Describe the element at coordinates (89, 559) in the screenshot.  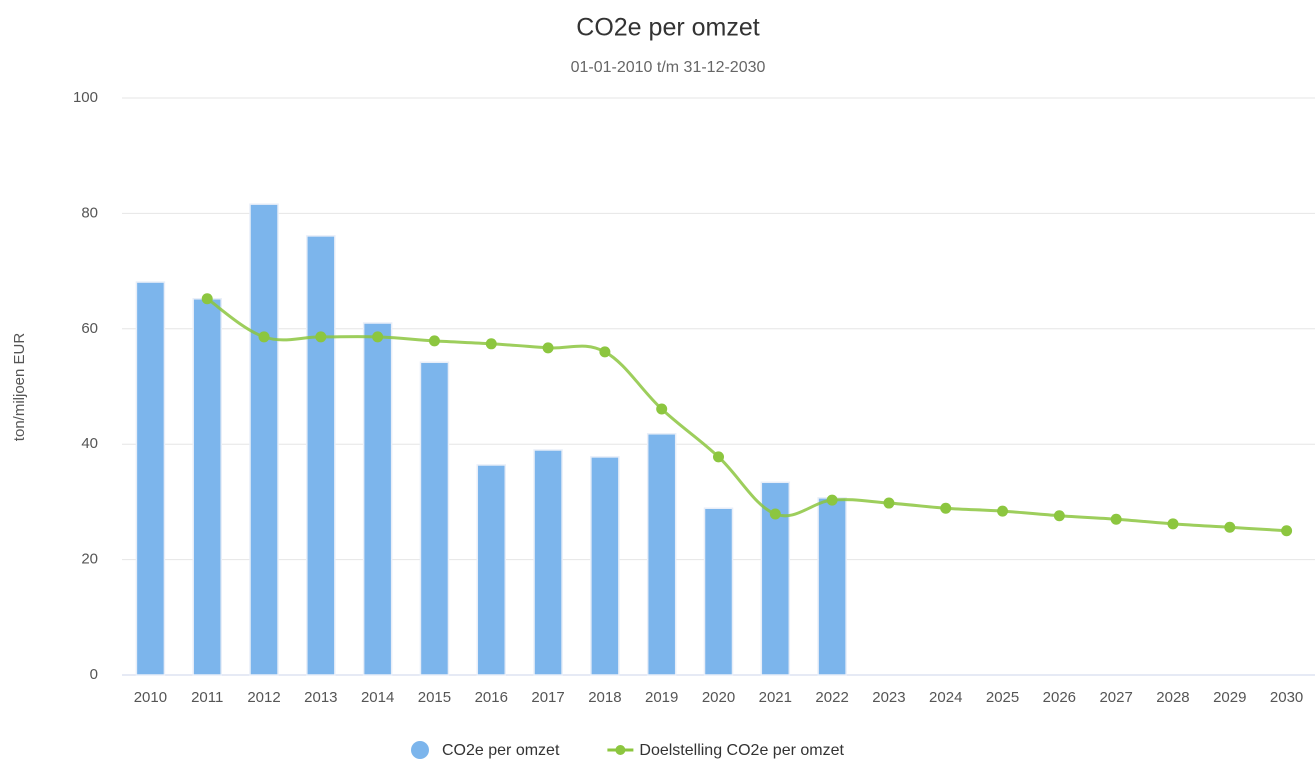
I see `y-tick-label: 20` at that location.